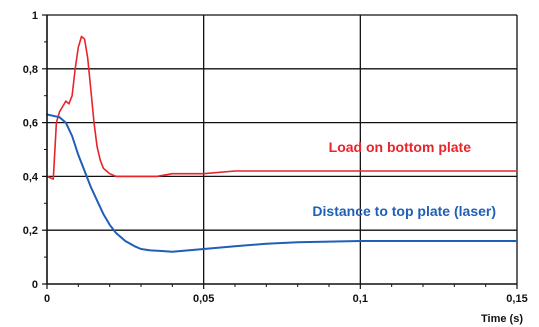 The height and width of the screenshot is (327, 539). What do you see at coordinates (30, 231) in the screenshot?
I see `y-tick-label-1: 0,2` at bounding box center [30, 231].